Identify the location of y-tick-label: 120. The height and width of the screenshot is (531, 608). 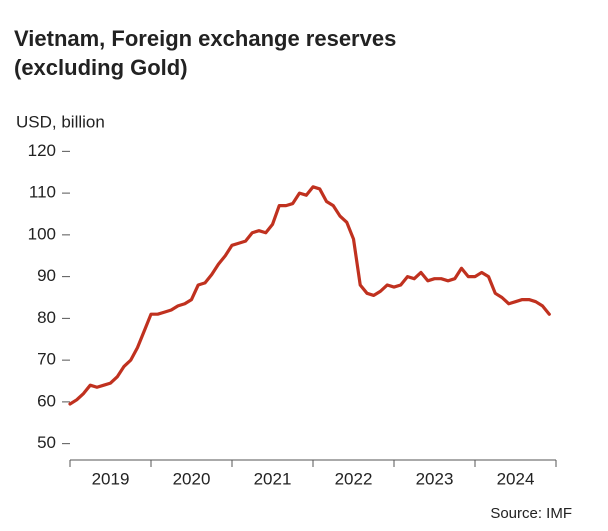
(42, 150).